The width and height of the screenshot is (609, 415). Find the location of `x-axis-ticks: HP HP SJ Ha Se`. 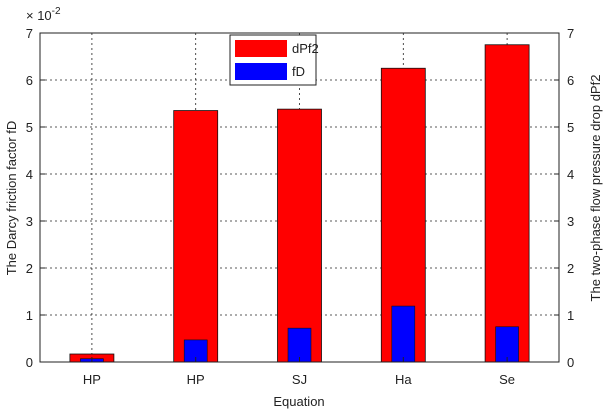

x-axis-ticks: HP HP SJ Ha Se is located at coordinates (299, 372).